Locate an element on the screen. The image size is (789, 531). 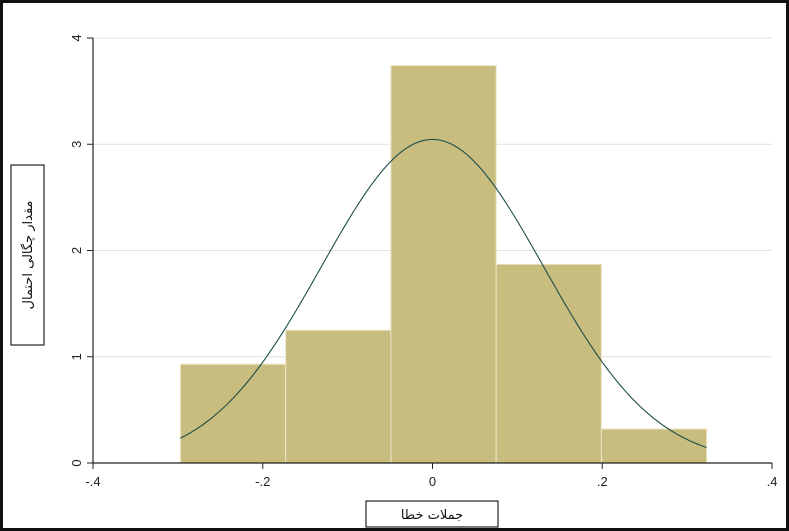
x-tick-label-0: -.4 is located at coordinates (92, 481).